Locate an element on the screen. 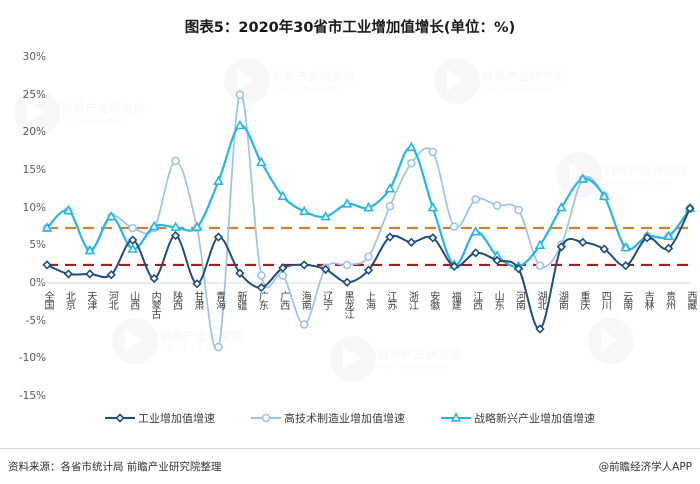  y-axis-tick-label: -15% is located at coordinates (32, 396).